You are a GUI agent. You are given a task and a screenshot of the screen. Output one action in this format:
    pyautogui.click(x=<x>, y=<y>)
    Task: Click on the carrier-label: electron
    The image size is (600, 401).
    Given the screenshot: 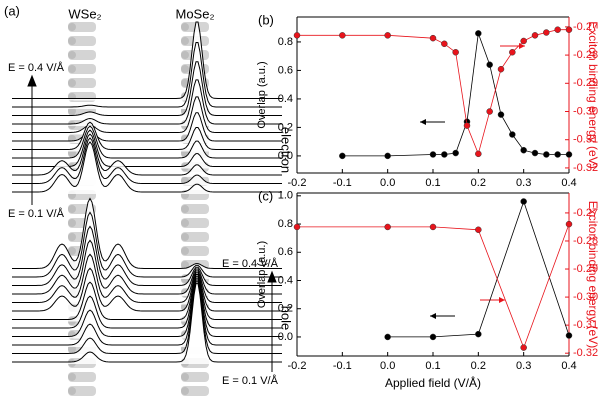 What is the action you would take?
    pyautogui.click(x=286, y=150)
    